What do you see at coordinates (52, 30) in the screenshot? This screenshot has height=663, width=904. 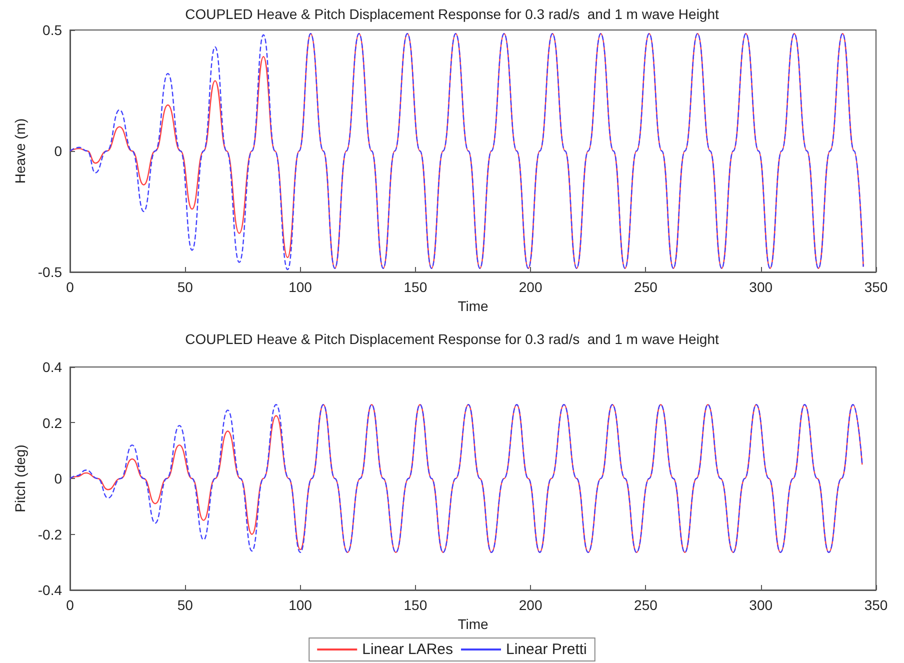 I see `y-tick-label: 0.5` at bounding box center [52, 30].